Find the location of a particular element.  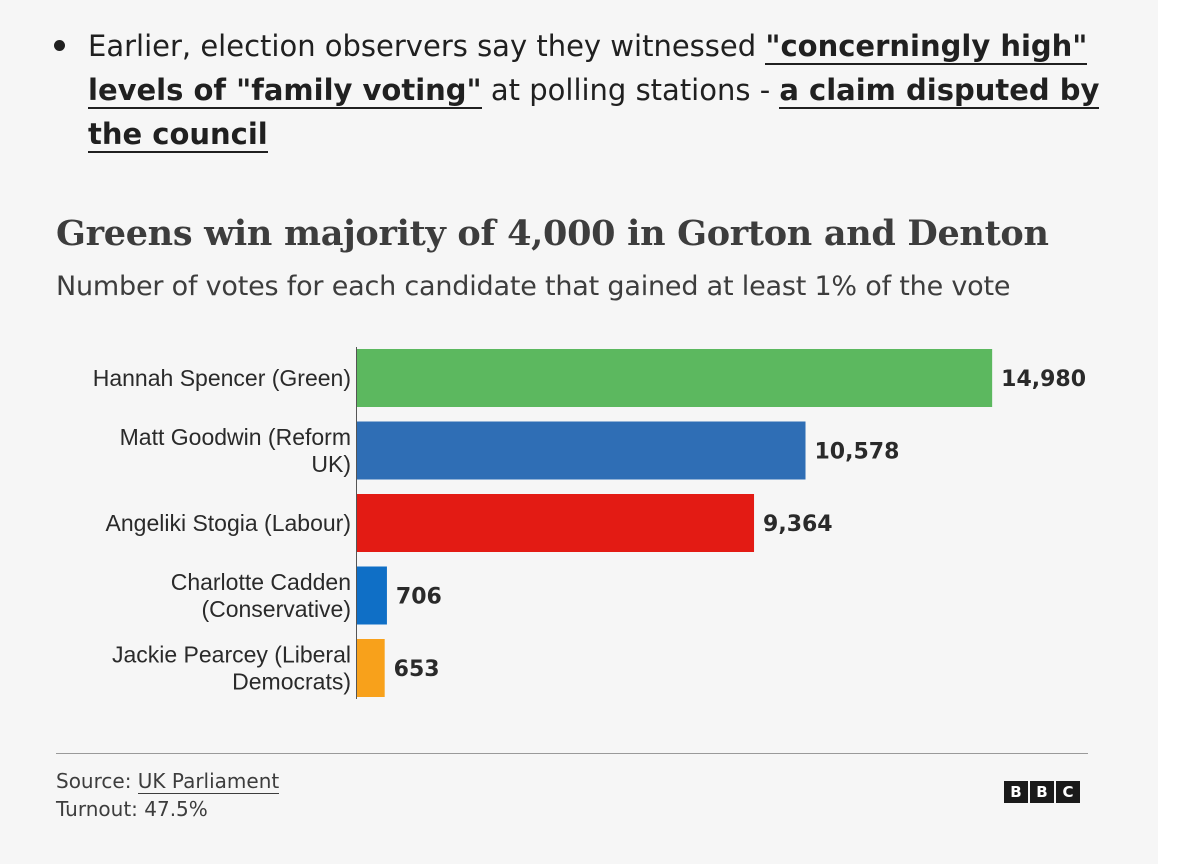

category-label-line: Matt Goodwin (Reform is located at coordinates (235, 437).